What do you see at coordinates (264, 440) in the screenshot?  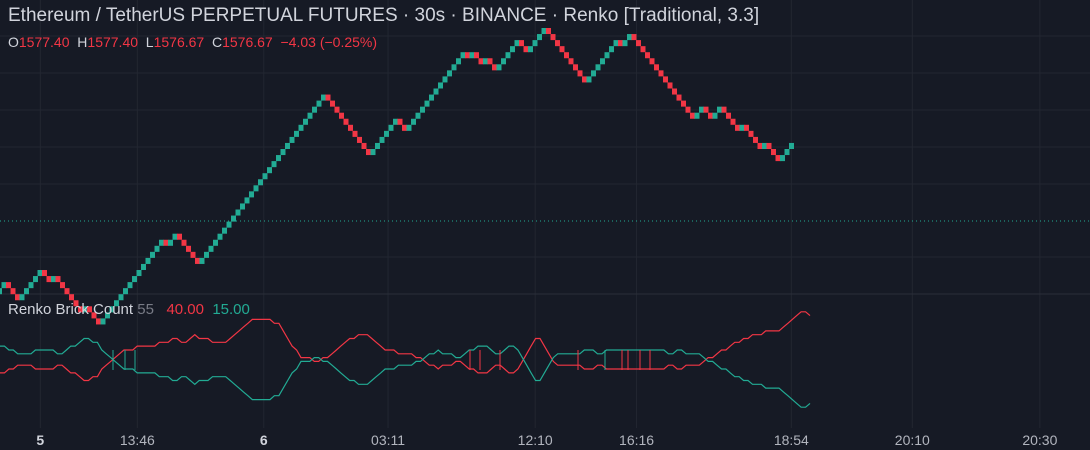 I see `time-tick-label: 6` at bounding box center [264, 440].